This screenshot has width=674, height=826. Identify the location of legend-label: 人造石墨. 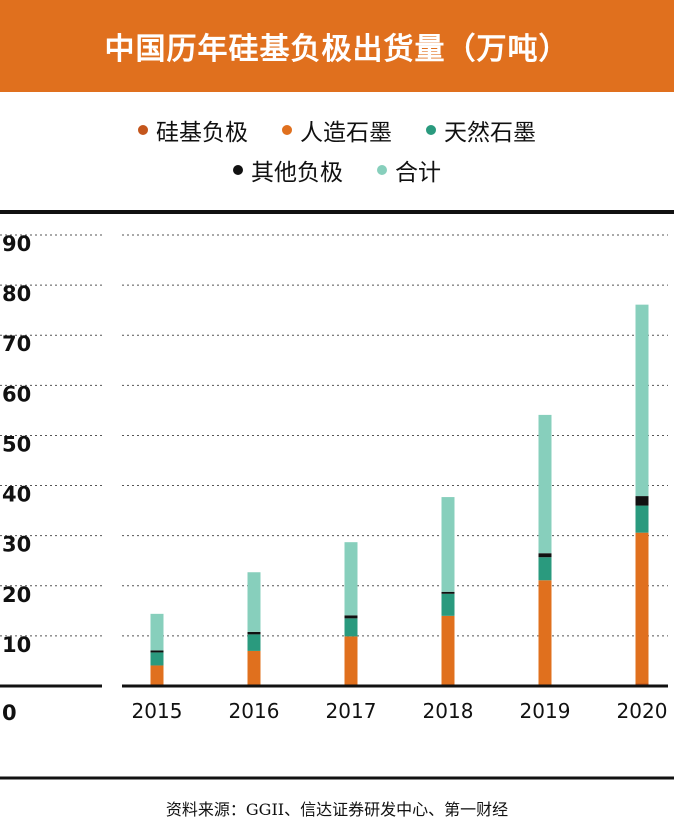
(346, 133).